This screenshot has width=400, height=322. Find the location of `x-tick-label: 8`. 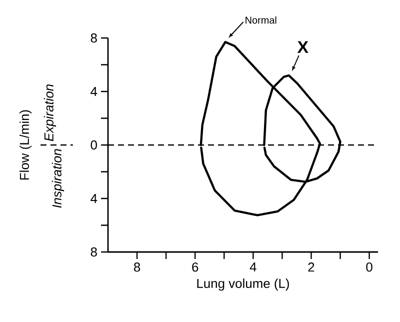

x-tick-label: 8 is located at coordinates (137, 267).